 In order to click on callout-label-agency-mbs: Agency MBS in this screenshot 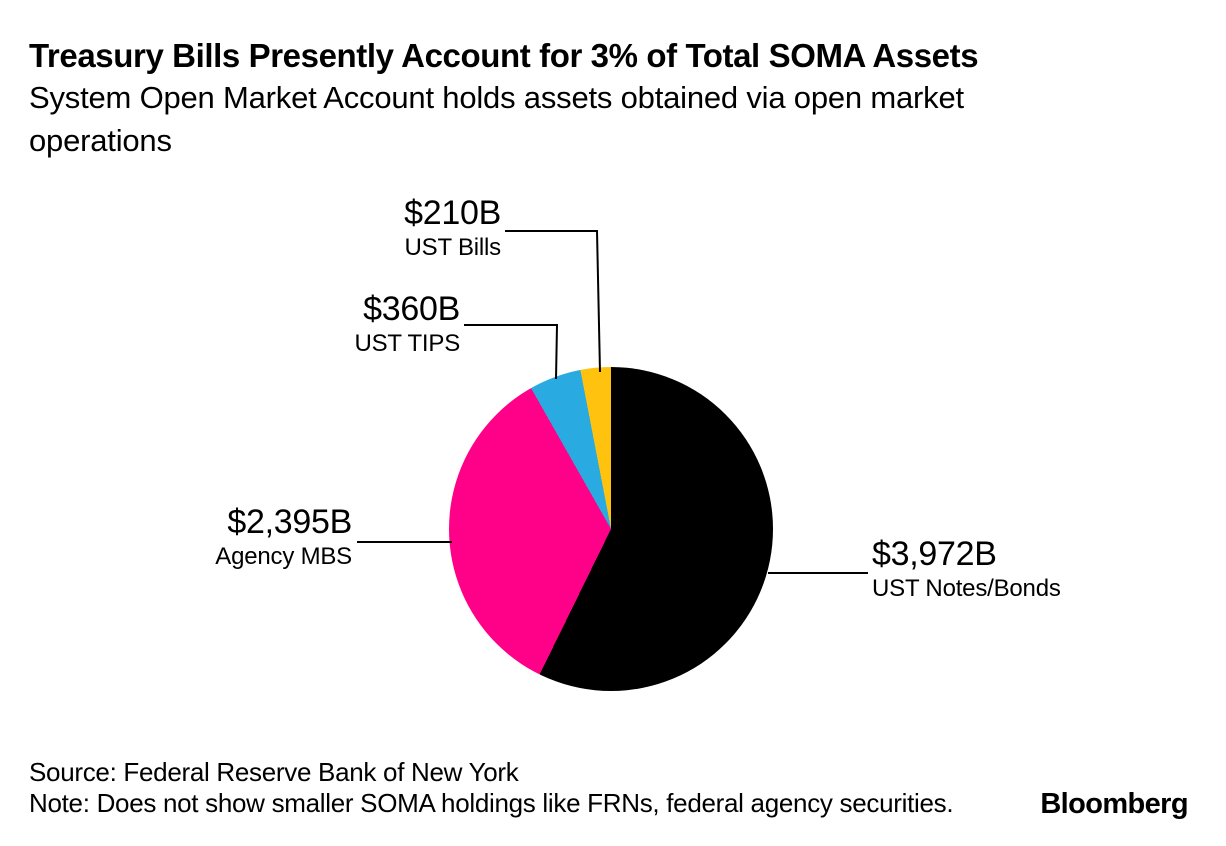, I will do `click(283, 556)`.